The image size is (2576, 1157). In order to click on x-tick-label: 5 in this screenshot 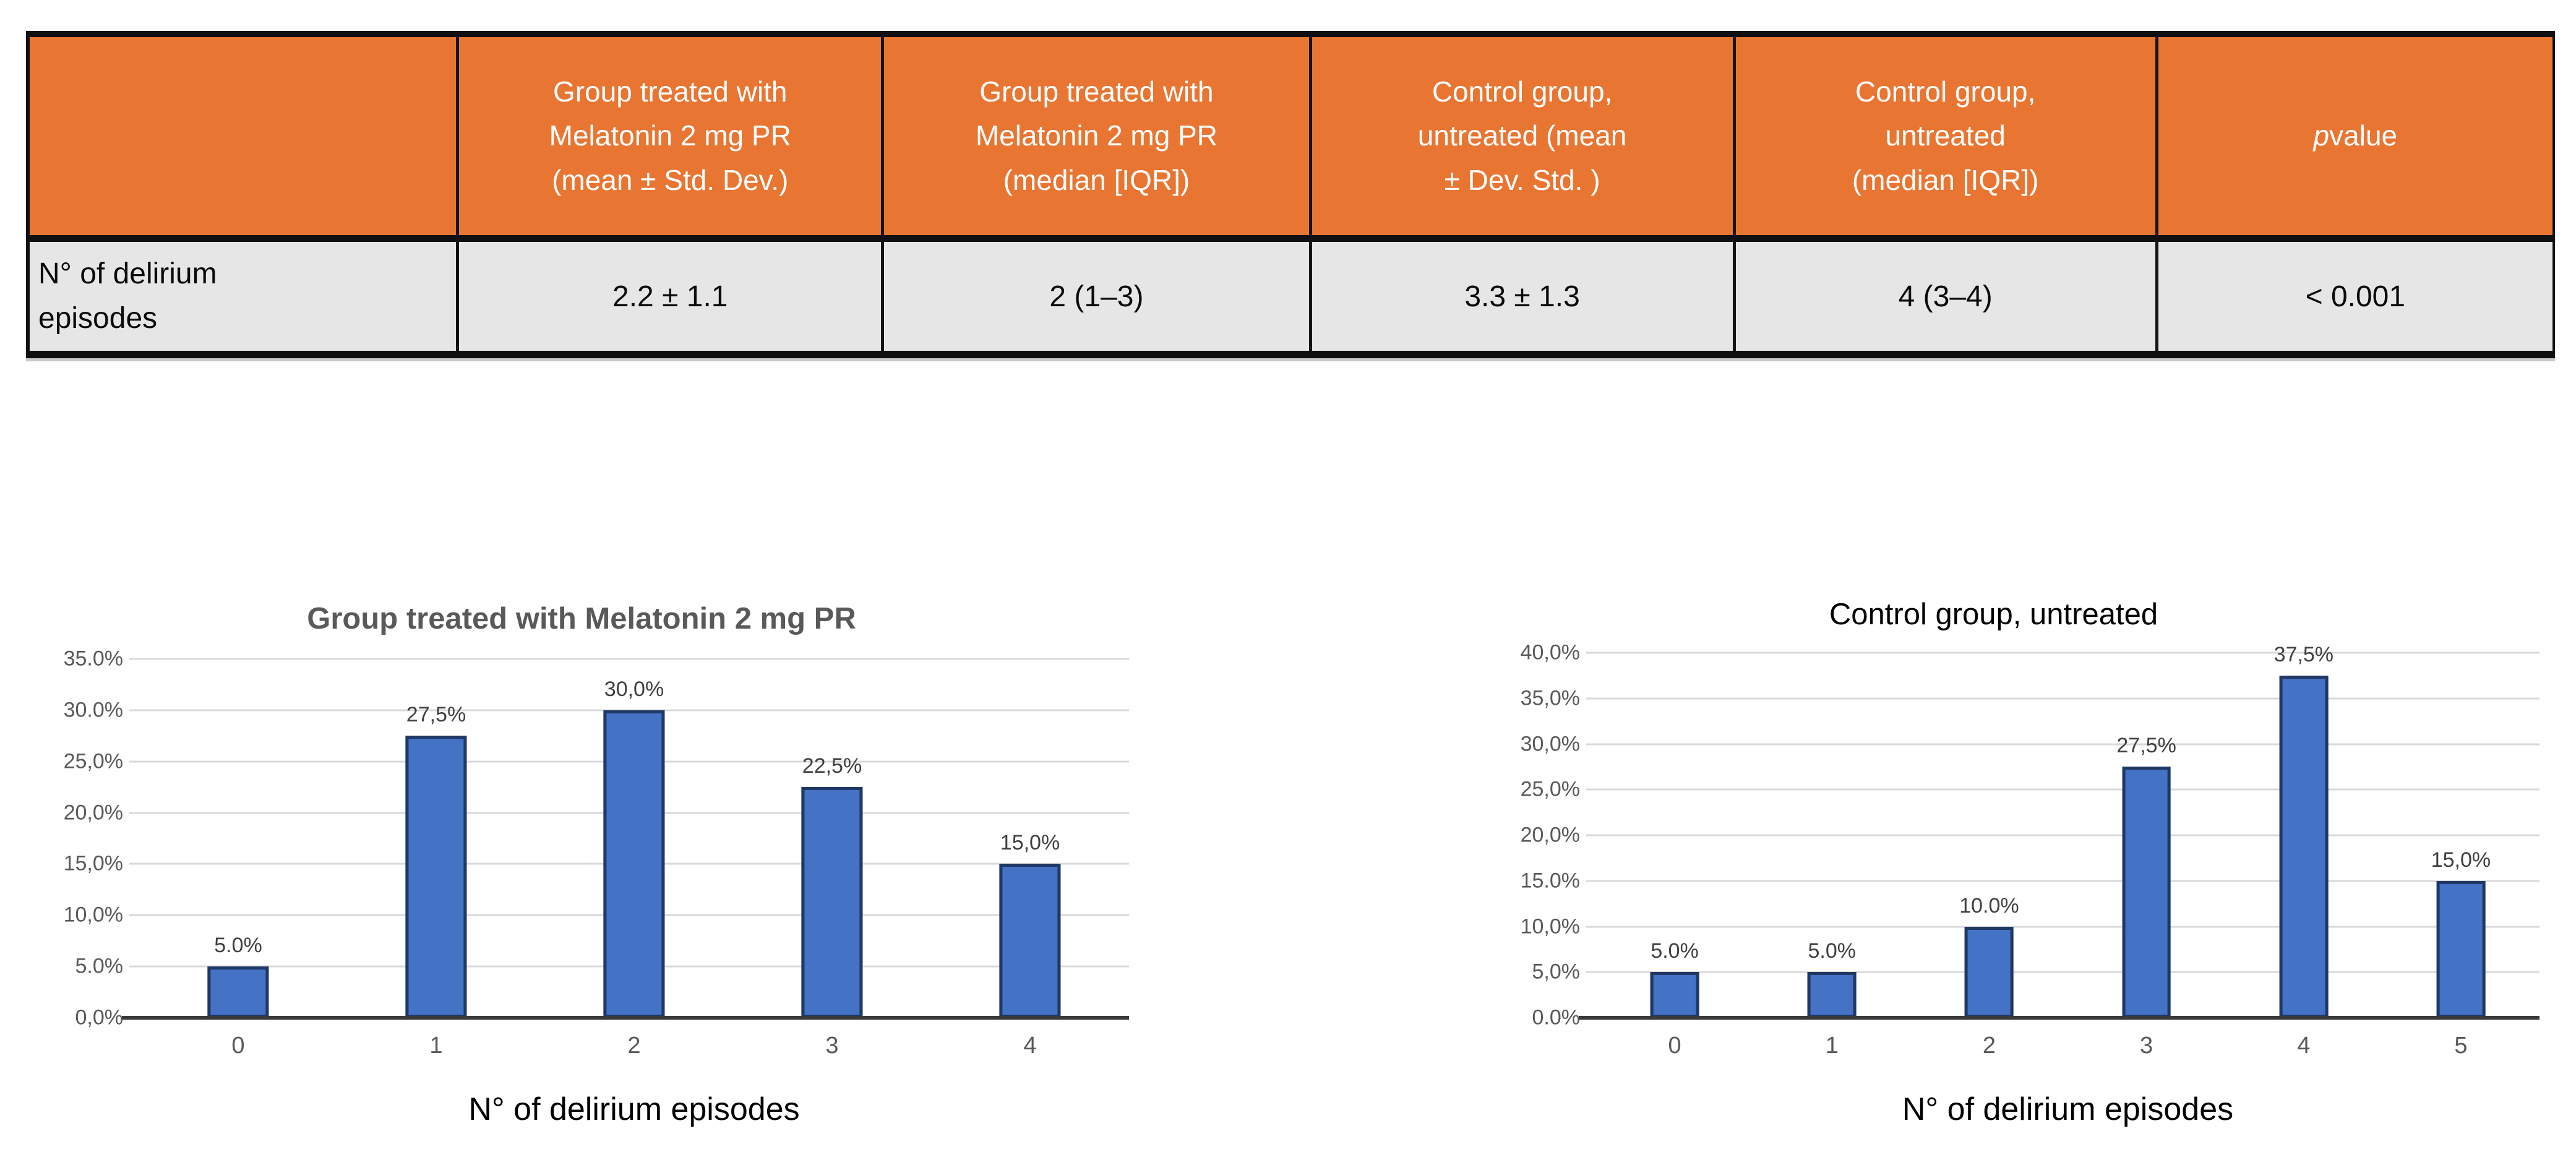, I will do `click(2461, 1045)`.